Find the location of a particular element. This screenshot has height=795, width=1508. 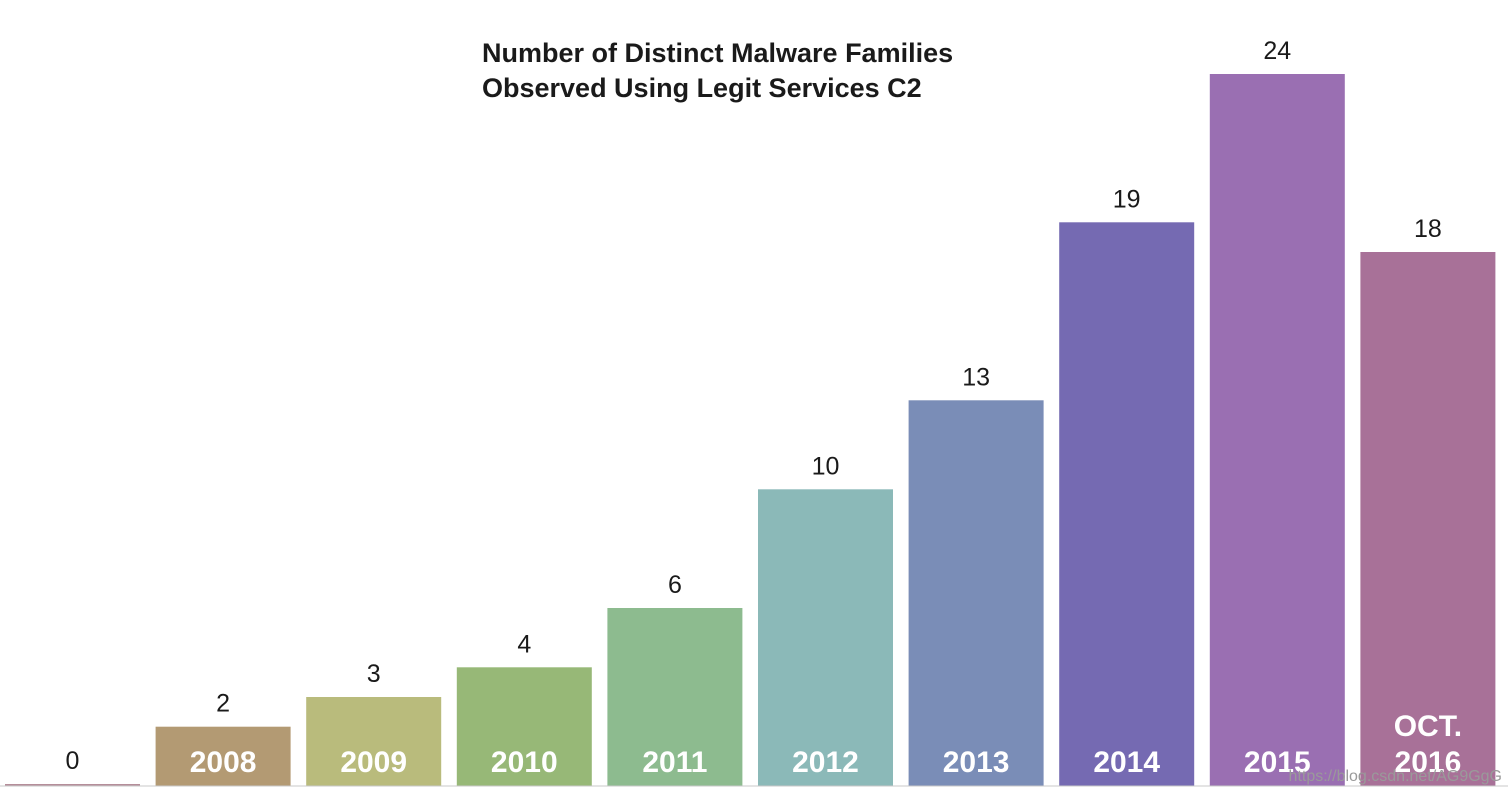

value-label-9: 18 is located at coordinates (1428, 229).